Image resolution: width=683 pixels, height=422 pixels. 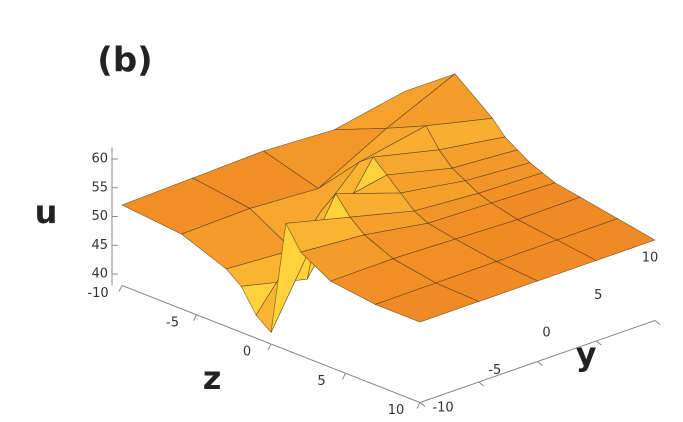 I want to click on u-tick-label: 55, so click(x=99, y=187).